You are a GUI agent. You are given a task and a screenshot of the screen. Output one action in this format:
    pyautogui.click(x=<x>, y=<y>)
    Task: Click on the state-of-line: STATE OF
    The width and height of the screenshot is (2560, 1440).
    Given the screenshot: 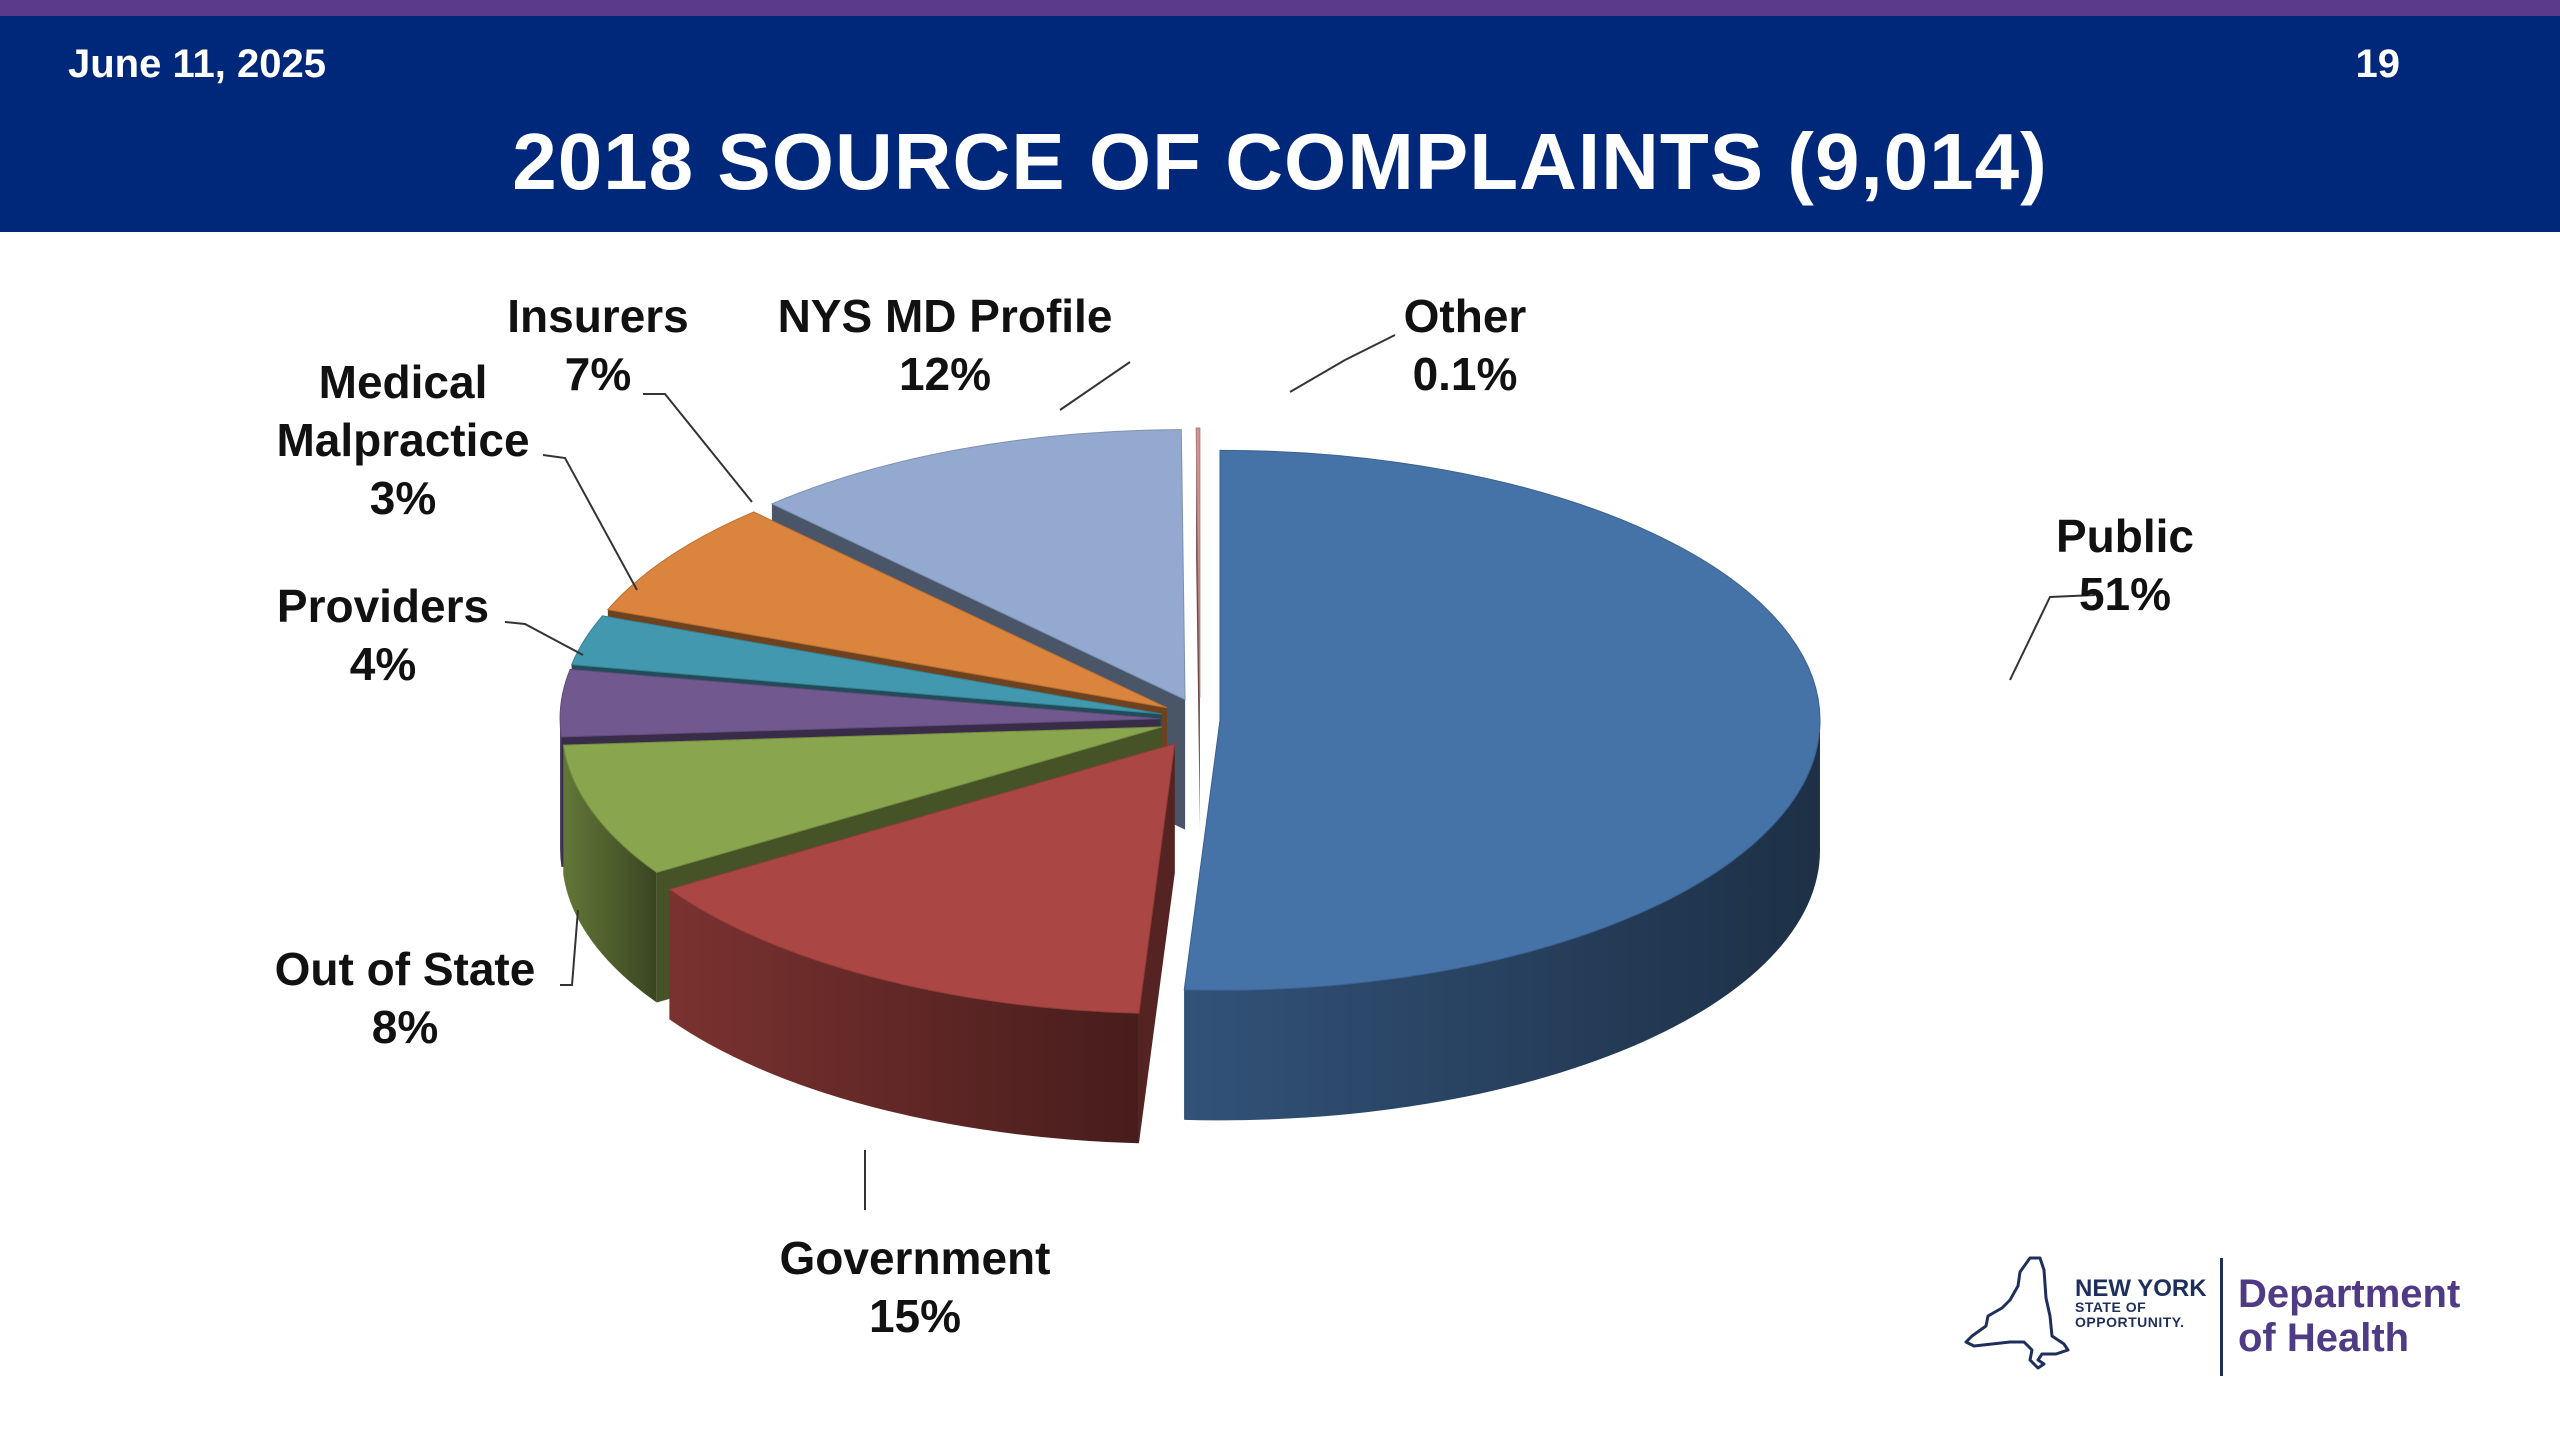 What is the action you would take?
    pyautogui.click(x=2111, y=1307)
    